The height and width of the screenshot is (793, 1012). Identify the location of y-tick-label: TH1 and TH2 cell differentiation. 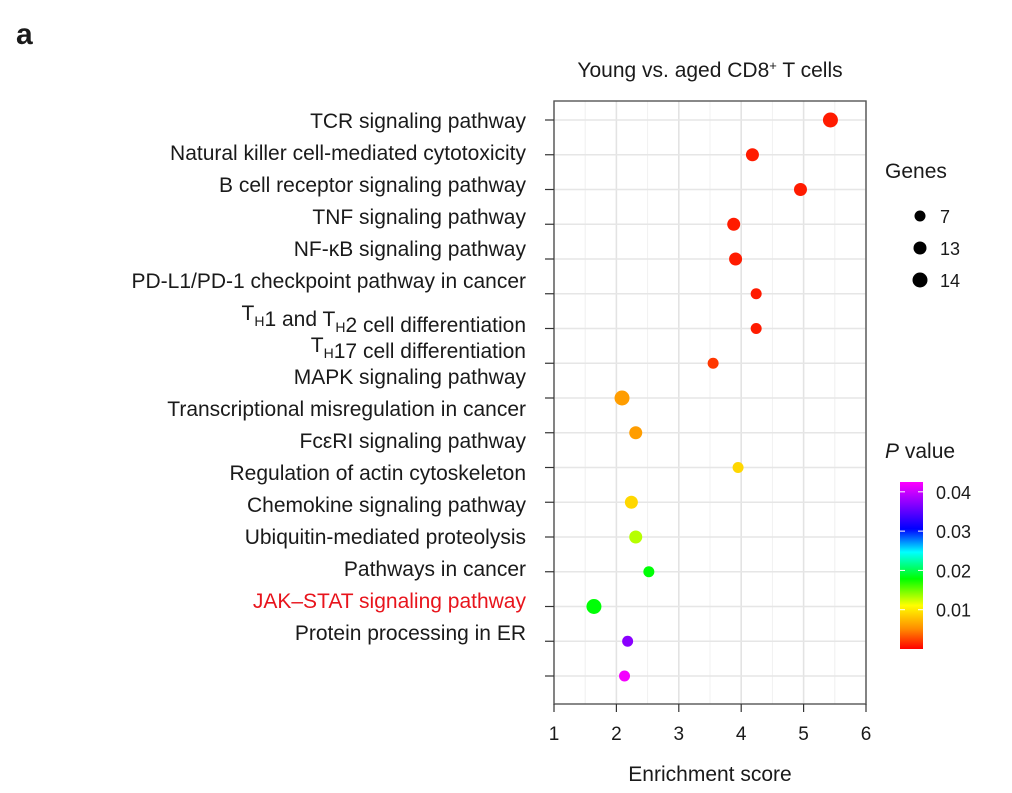
(384, 319).